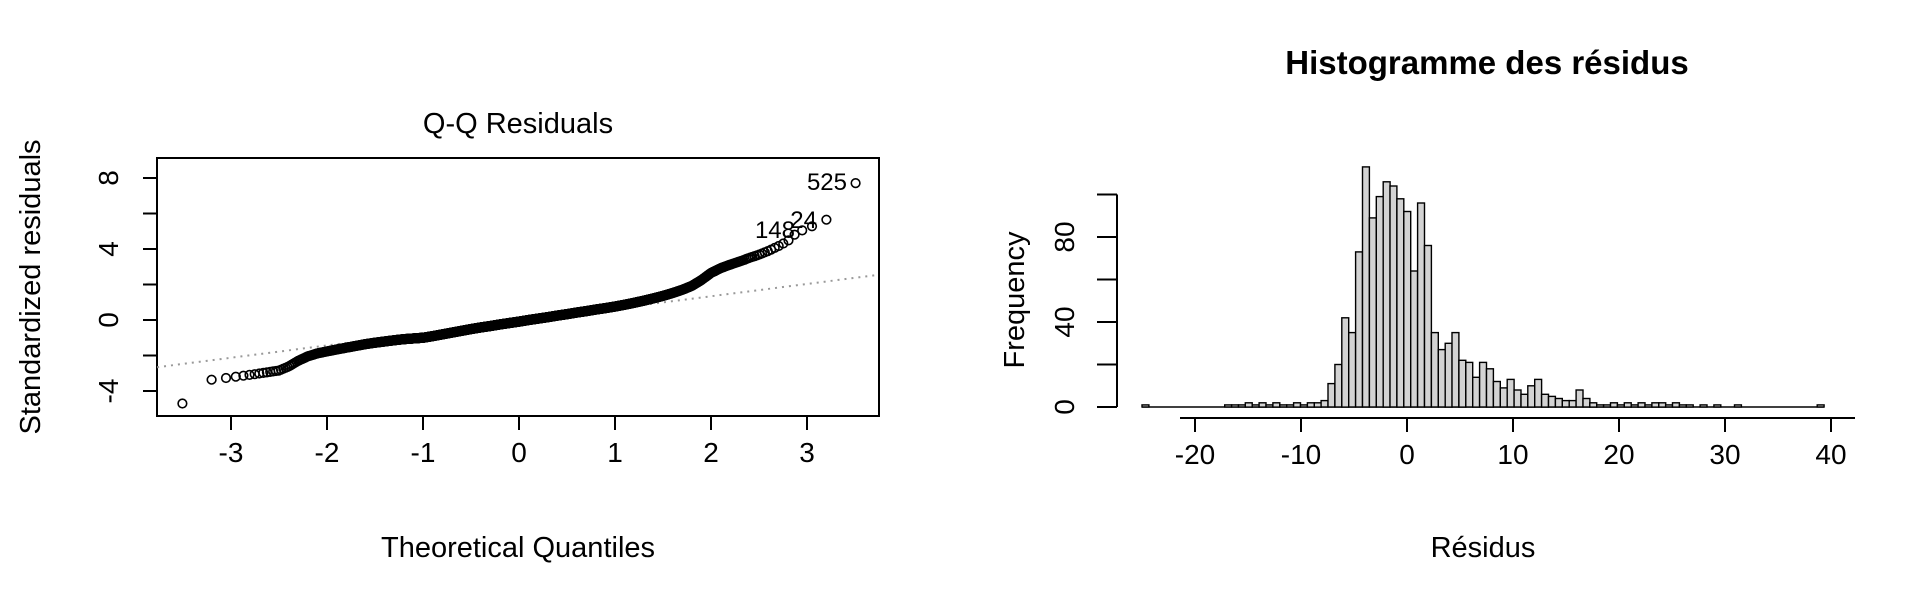 Image resolution: width=1920 pixels, height=614 pixels. What do you see at coordinates (1407, 454) in the screenshot?
I see `hist-x-tick-label: 0` at bounding box center [1407, 454].